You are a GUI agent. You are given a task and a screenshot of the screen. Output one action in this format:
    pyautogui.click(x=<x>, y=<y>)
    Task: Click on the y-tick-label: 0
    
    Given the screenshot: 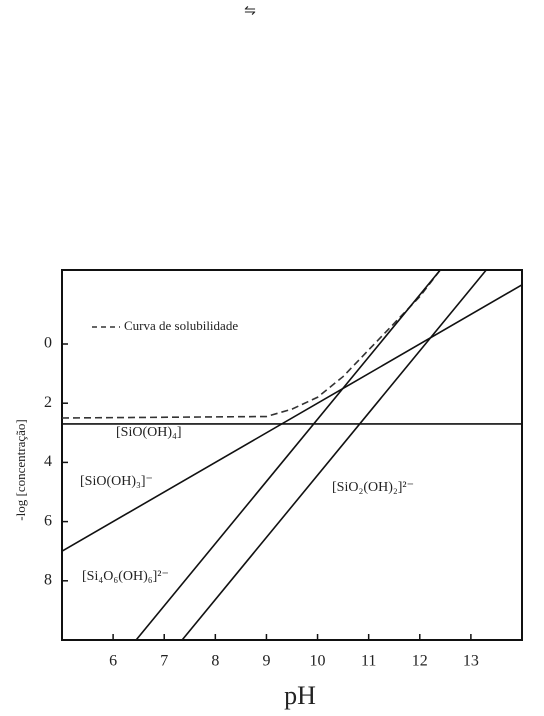 What is the action you would take?
    pyautogui.click(x=48, y=343)
    